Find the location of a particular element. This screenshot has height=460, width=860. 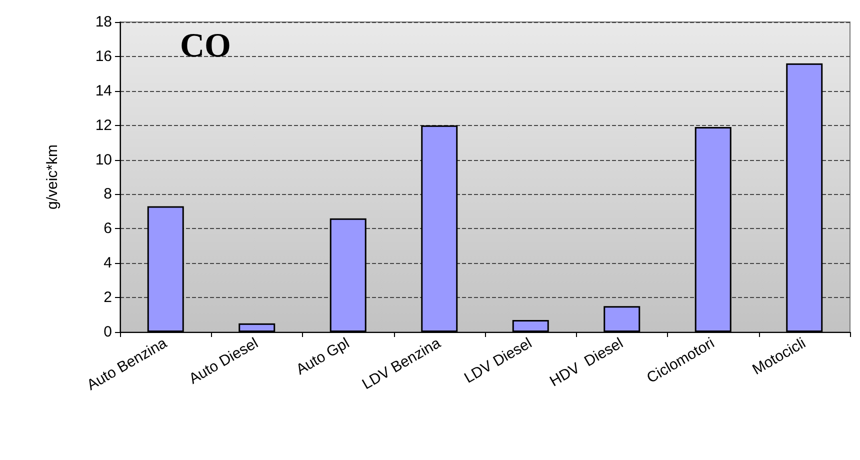

y-tick-label: 4 is located at coordinates (108, 263).